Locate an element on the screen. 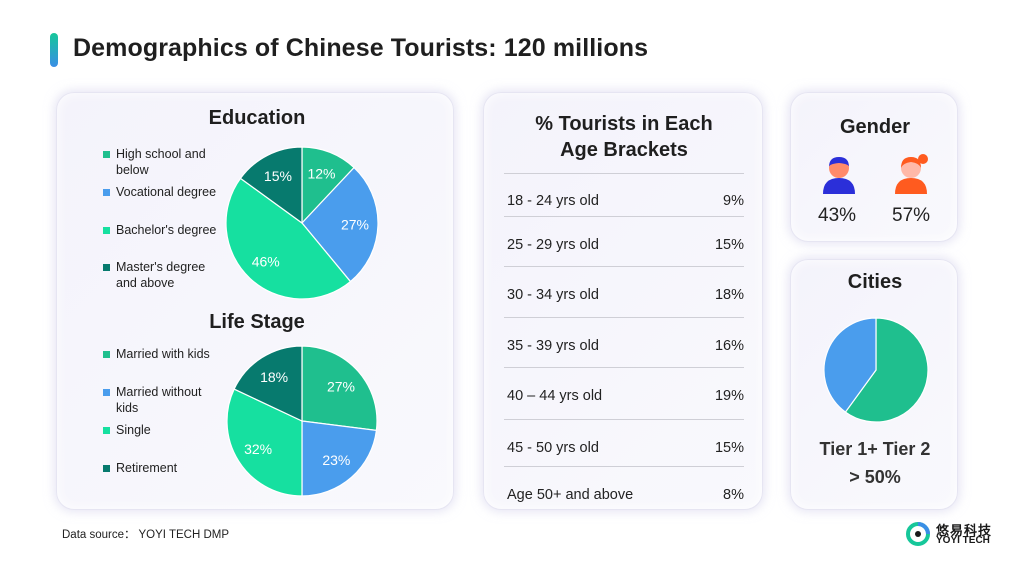 The width and height of the screenshot is (1024, 576). age-row-value: 18% is located at coordinates (729, 295).